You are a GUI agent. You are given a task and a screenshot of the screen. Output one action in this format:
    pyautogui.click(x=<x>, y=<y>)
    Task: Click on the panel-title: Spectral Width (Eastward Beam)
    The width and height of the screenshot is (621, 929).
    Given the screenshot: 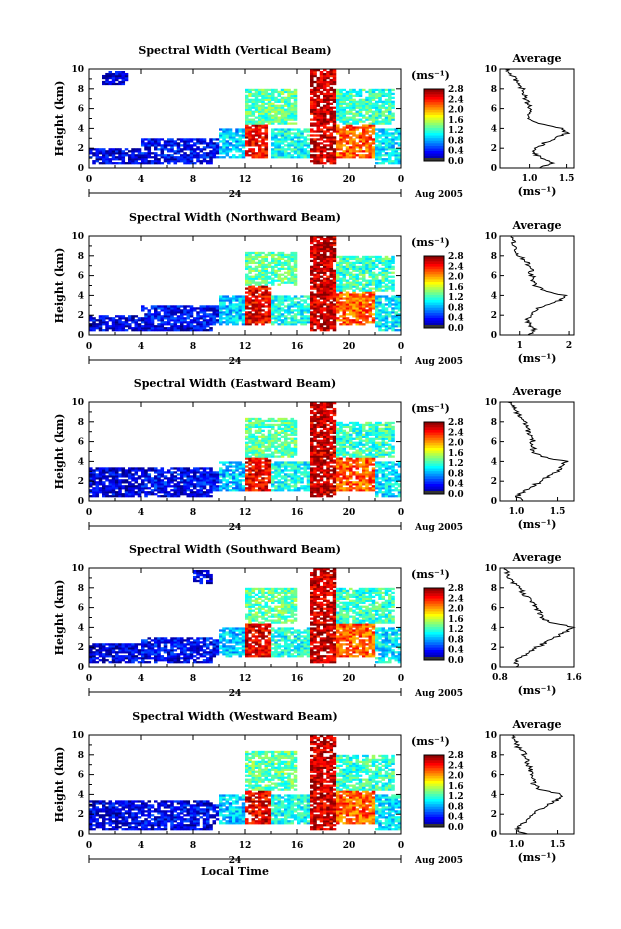 What is the action you would take?
    pyautogui.click(x=235, y=383)
    